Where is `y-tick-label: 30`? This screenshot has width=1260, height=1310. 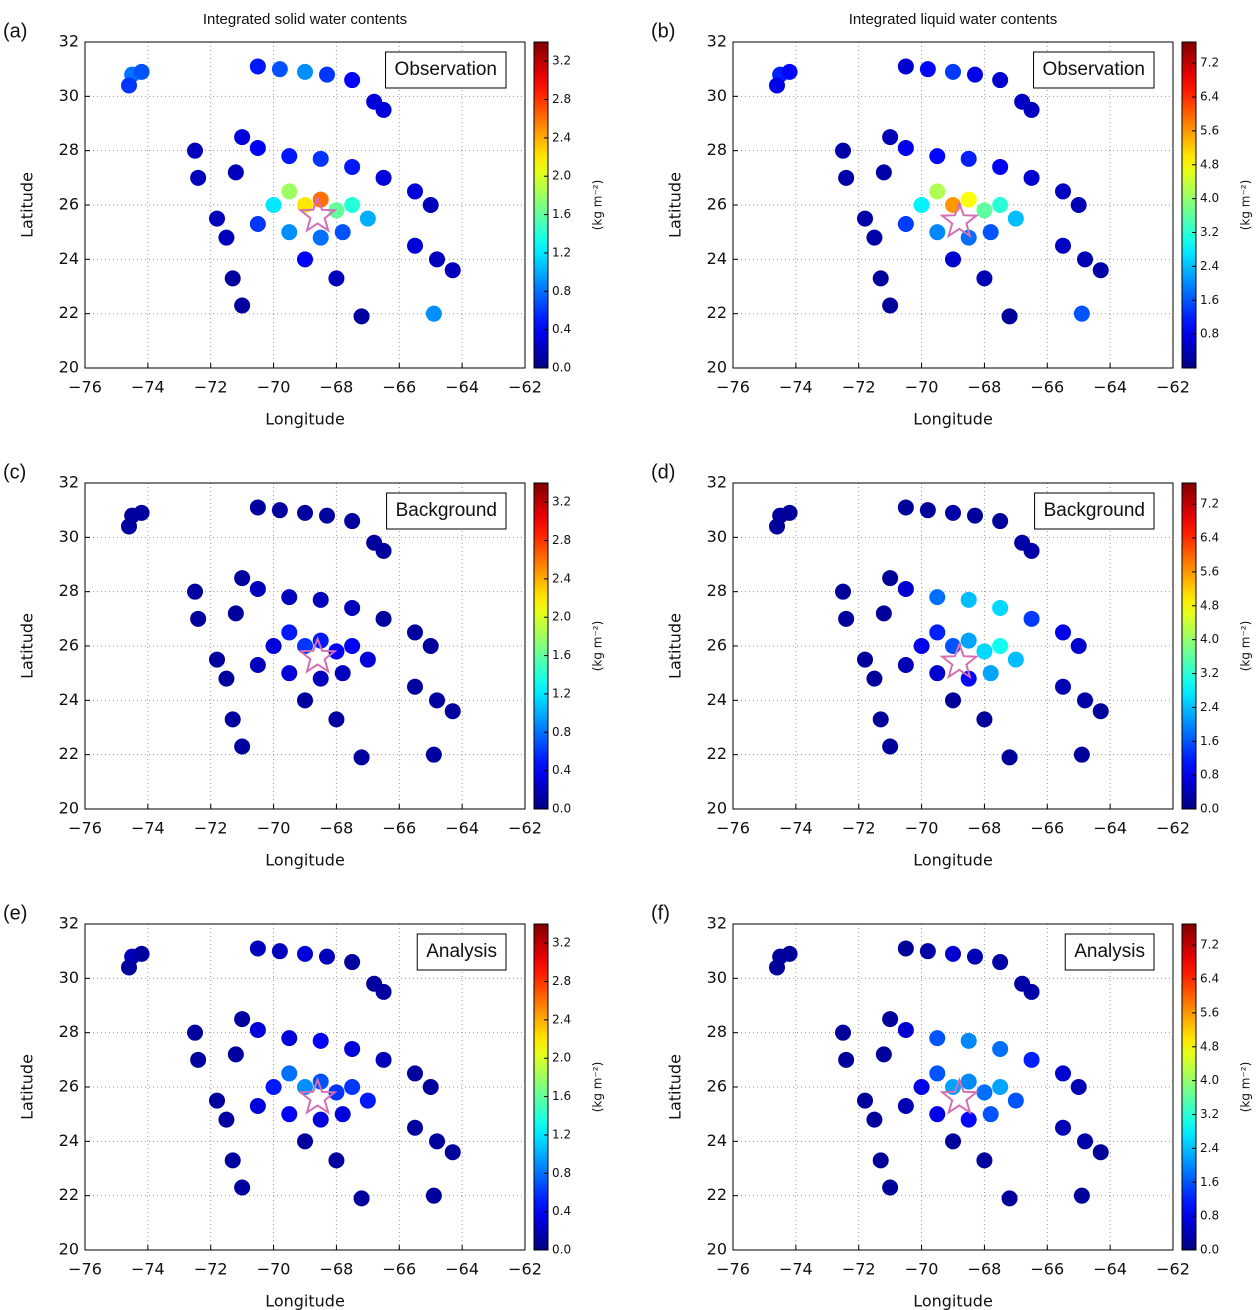 y-tick-label: 30 is located at coordinates (717, 977).